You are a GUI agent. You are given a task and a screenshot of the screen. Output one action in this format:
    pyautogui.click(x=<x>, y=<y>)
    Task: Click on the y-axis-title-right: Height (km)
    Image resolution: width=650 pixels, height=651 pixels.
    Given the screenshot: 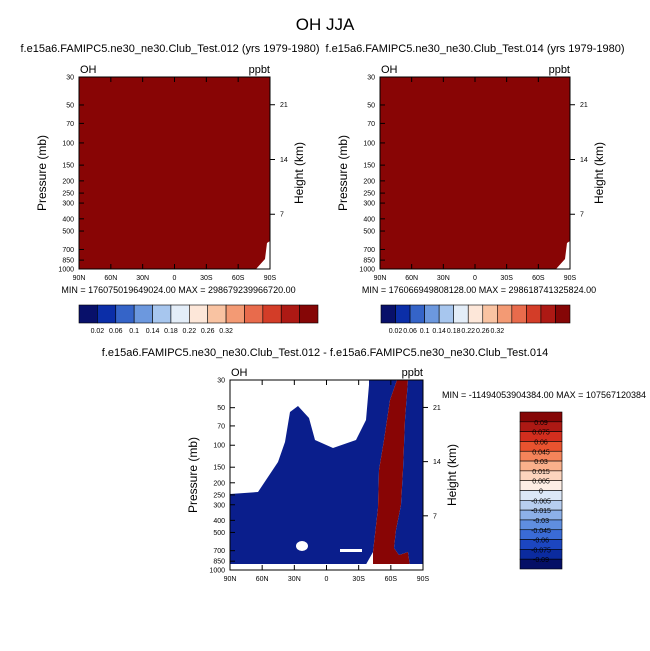 What is the action you would take?
    pyautogui.click(x=299, y=173)
    